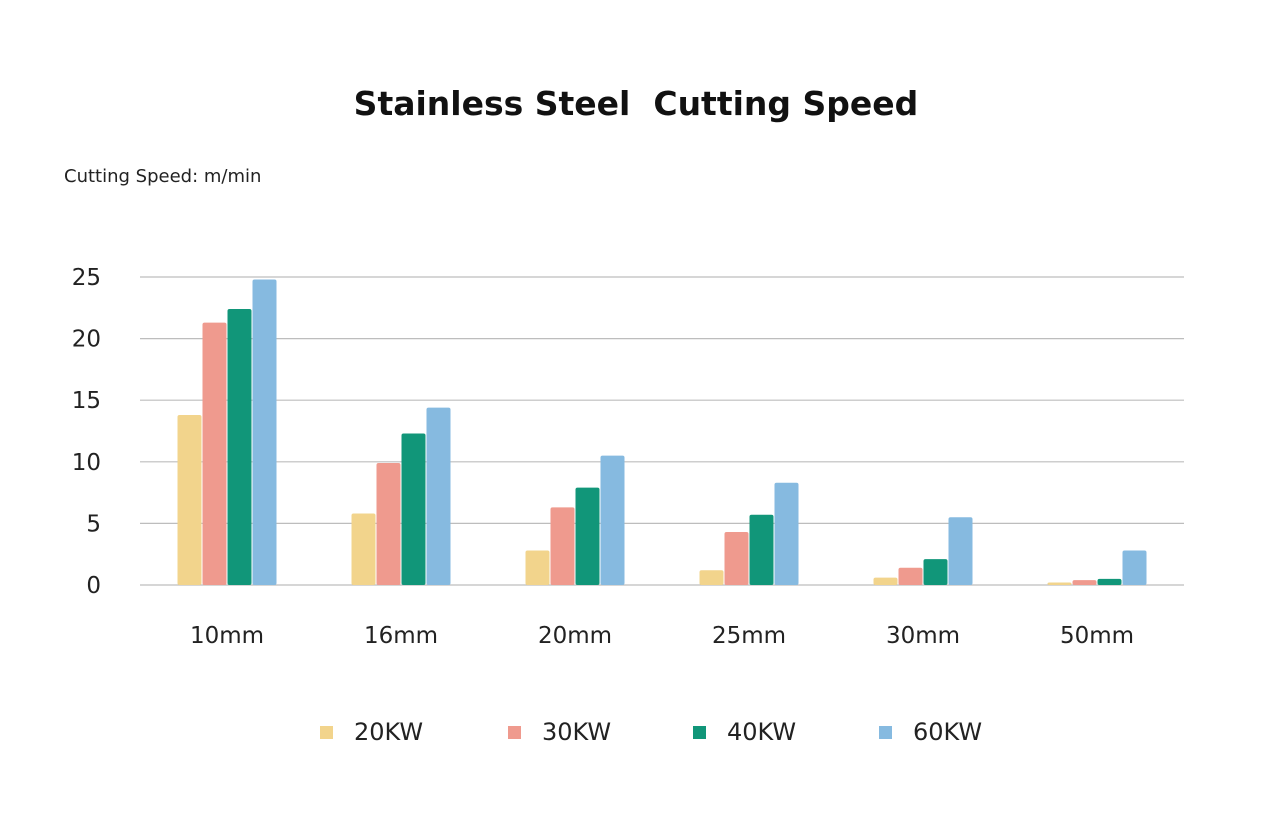 Image resolution: width=1272 pixels, height=817 pixels. I want to click on x-category-label: 25mm, so click(749, 636).